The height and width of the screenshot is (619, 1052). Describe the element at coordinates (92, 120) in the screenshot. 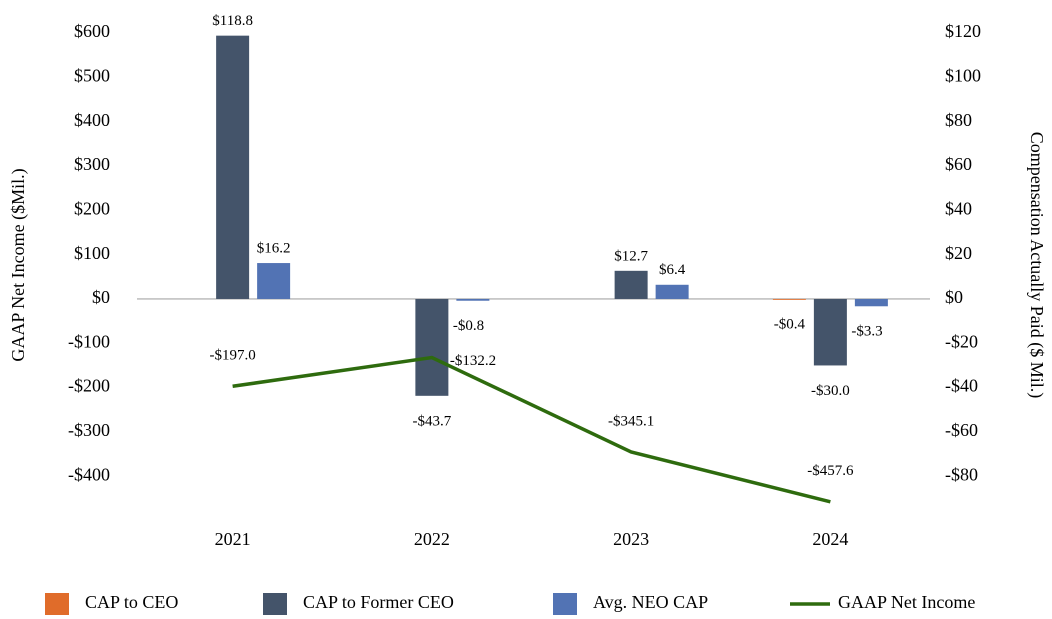

I see `y-tick-label: $400` at that location.